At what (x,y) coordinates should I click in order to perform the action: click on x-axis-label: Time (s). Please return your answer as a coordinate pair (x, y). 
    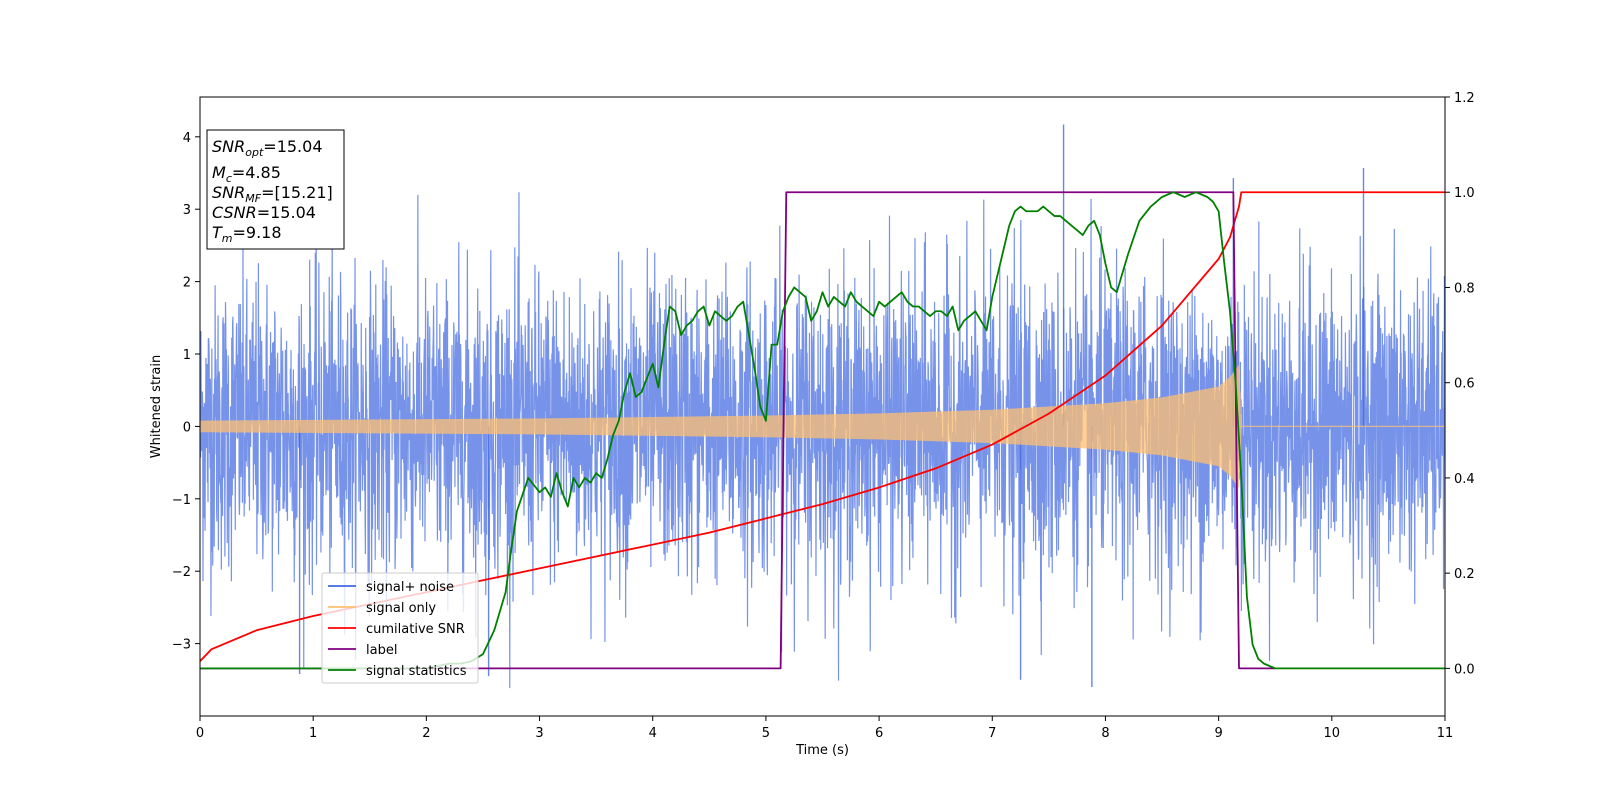
    Looking at the image, I should click on (822, 750).